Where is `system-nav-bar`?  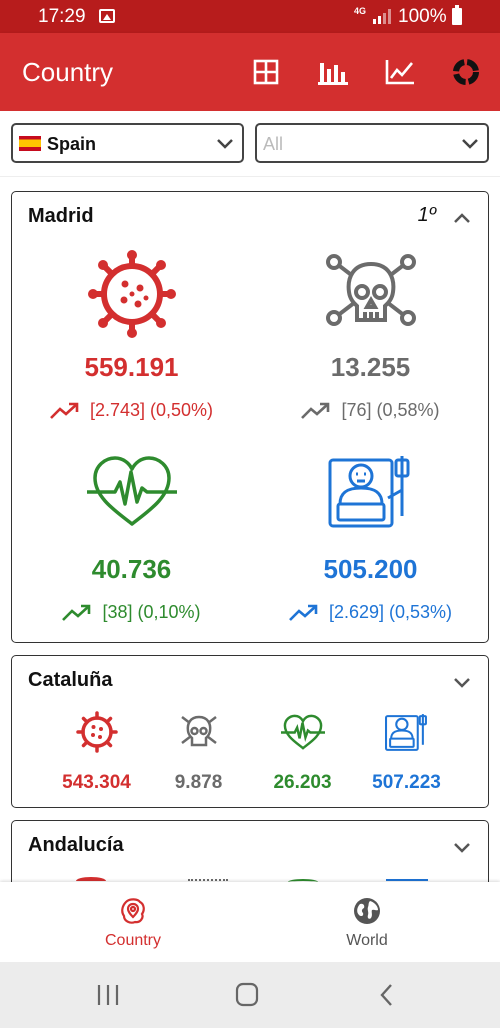 system-nav-bar is located at coordinates (250, 995).